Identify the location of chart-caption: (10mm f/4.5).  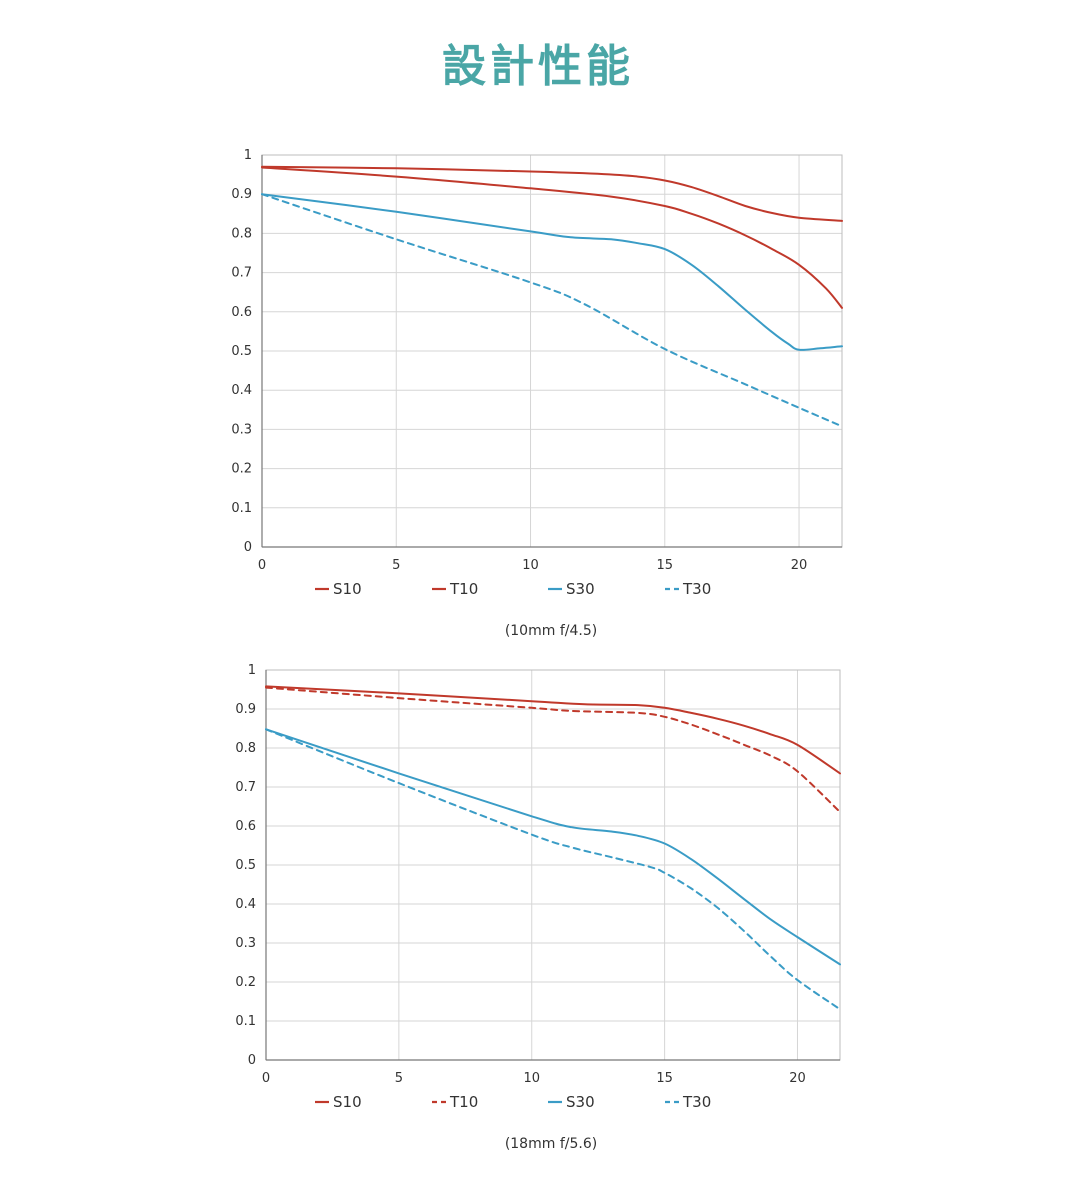
(551, 631).